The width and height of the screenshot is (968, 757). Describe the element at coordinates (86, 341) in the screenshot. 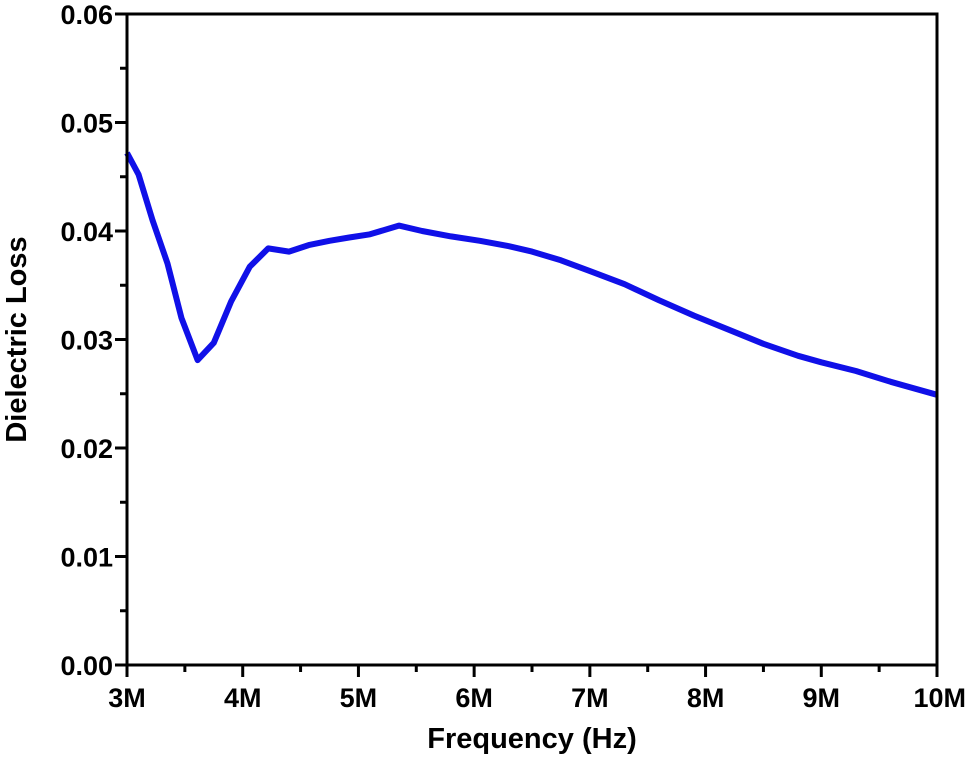

I see `y-tick-label: 0.03` at that location.